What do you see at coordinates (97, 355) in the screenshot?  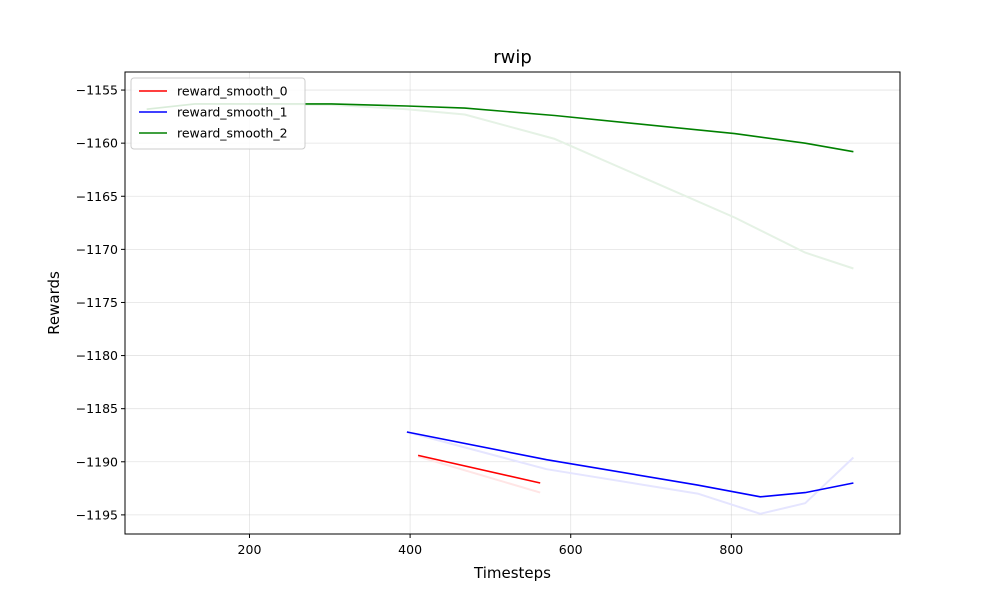 I see `y-tick-label: −1180` at bounding box center [97, 355].